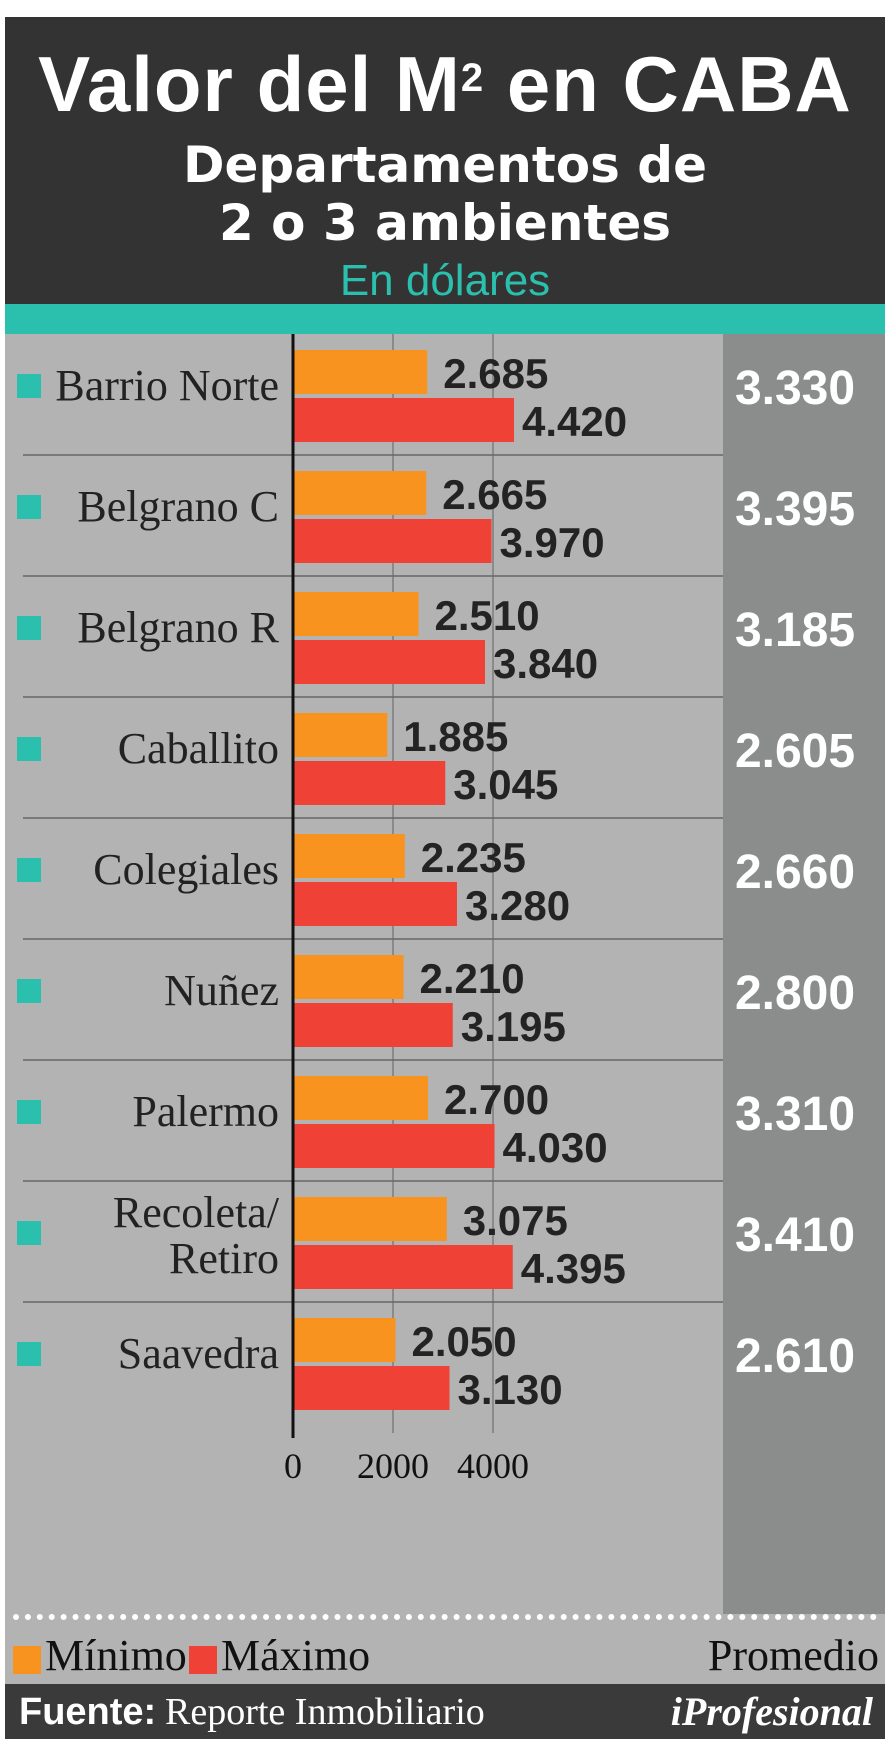 This screenshot has width=890, height=1745. What do you see at coordinates (574, 421) in the screenshot?
I see `data-label-maximo: 4.420` at bounding box center [574, 421].